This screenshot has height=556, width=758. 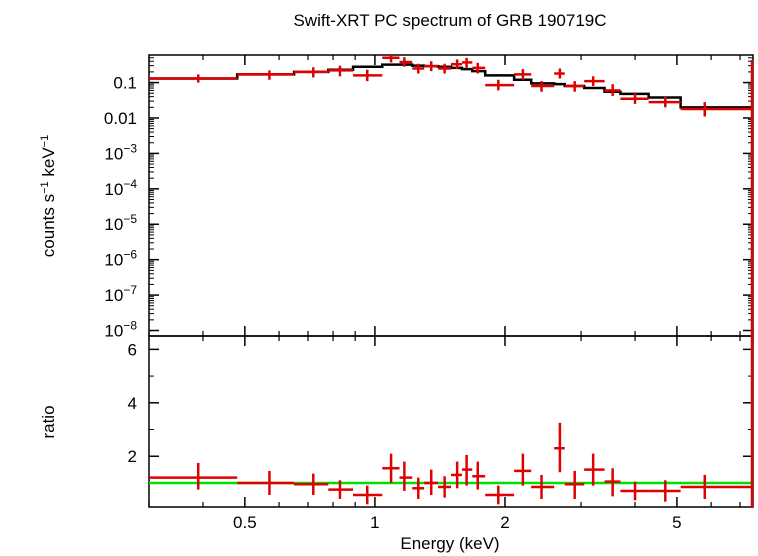 I want to click on ylabel-mid: keV, so click(x=48, y=164).